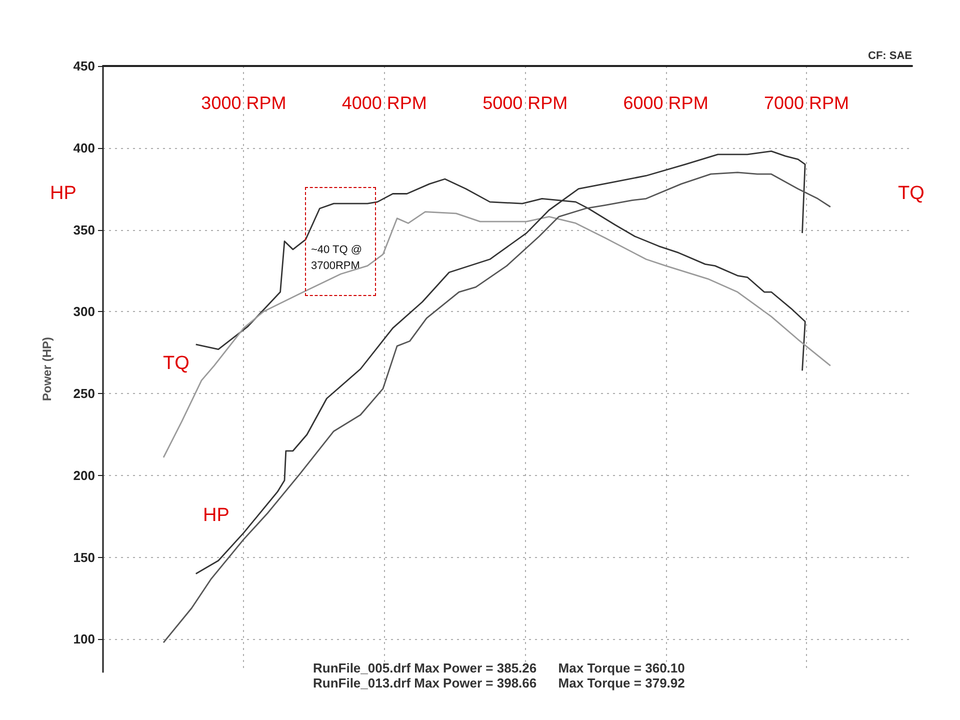  I want to click on y-tick-label: 400, so click(84, 148).